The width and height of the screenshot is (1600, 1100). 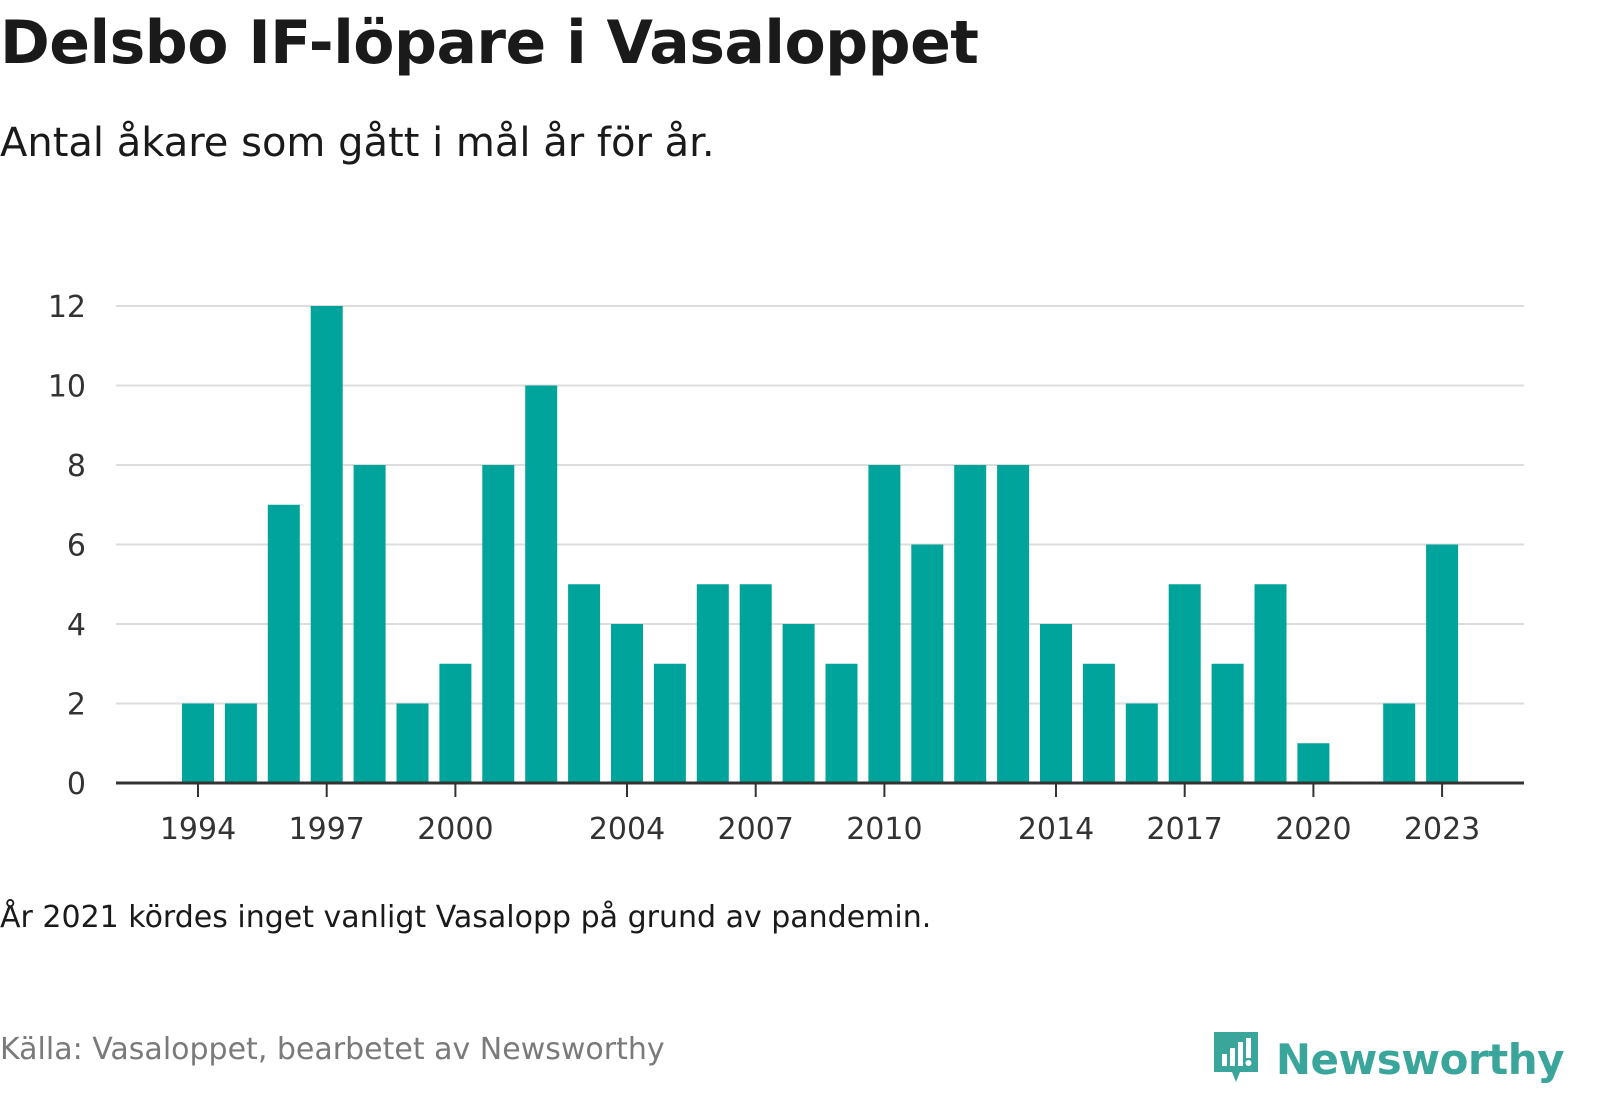 What do you see at coordinates (67, 307) in the screenshot?
I see `y-tick-label: 12` at bounding box center [67, 307].